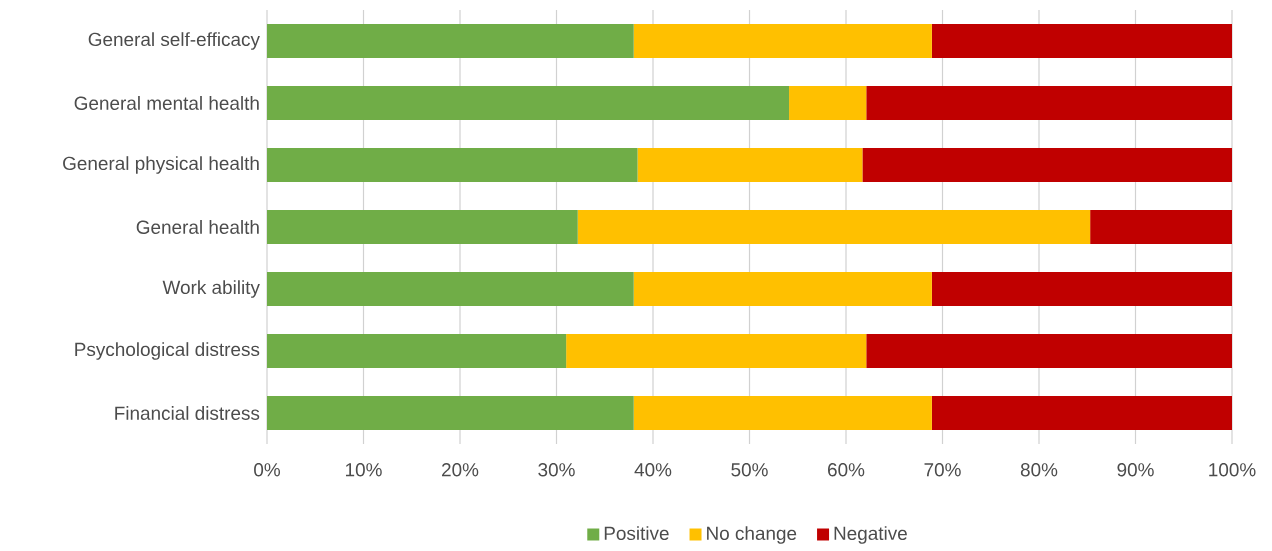  What do you see at coordinates (197, 227) in the screenshot?
I see `y-tick-label: General health` at bounding box center [197, 227].